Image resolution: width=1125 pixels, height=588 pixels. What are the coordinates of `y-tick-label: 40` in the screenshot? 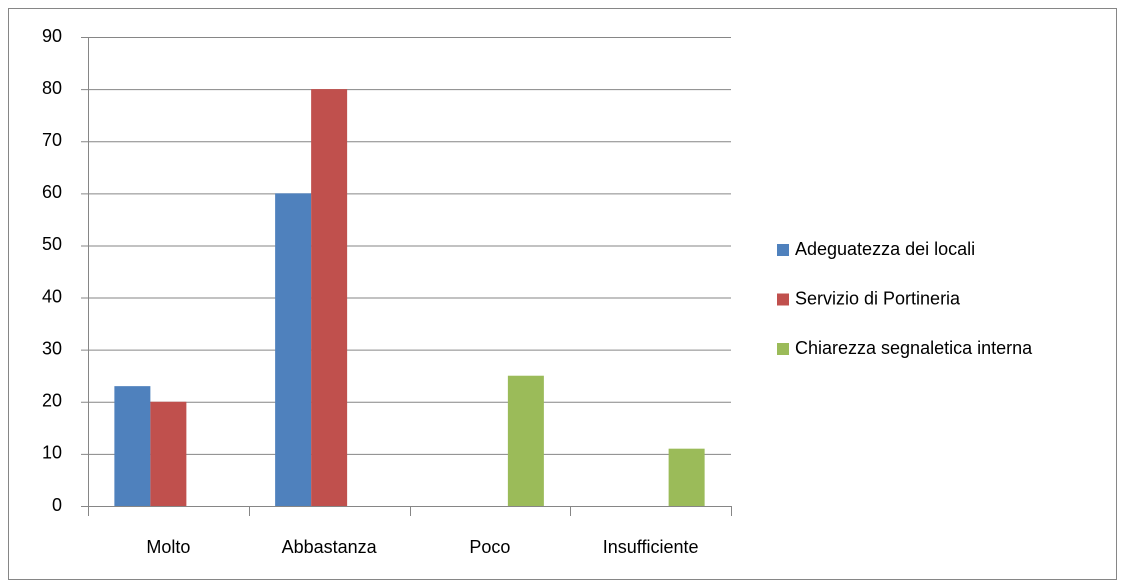 It's located at (52, 296).